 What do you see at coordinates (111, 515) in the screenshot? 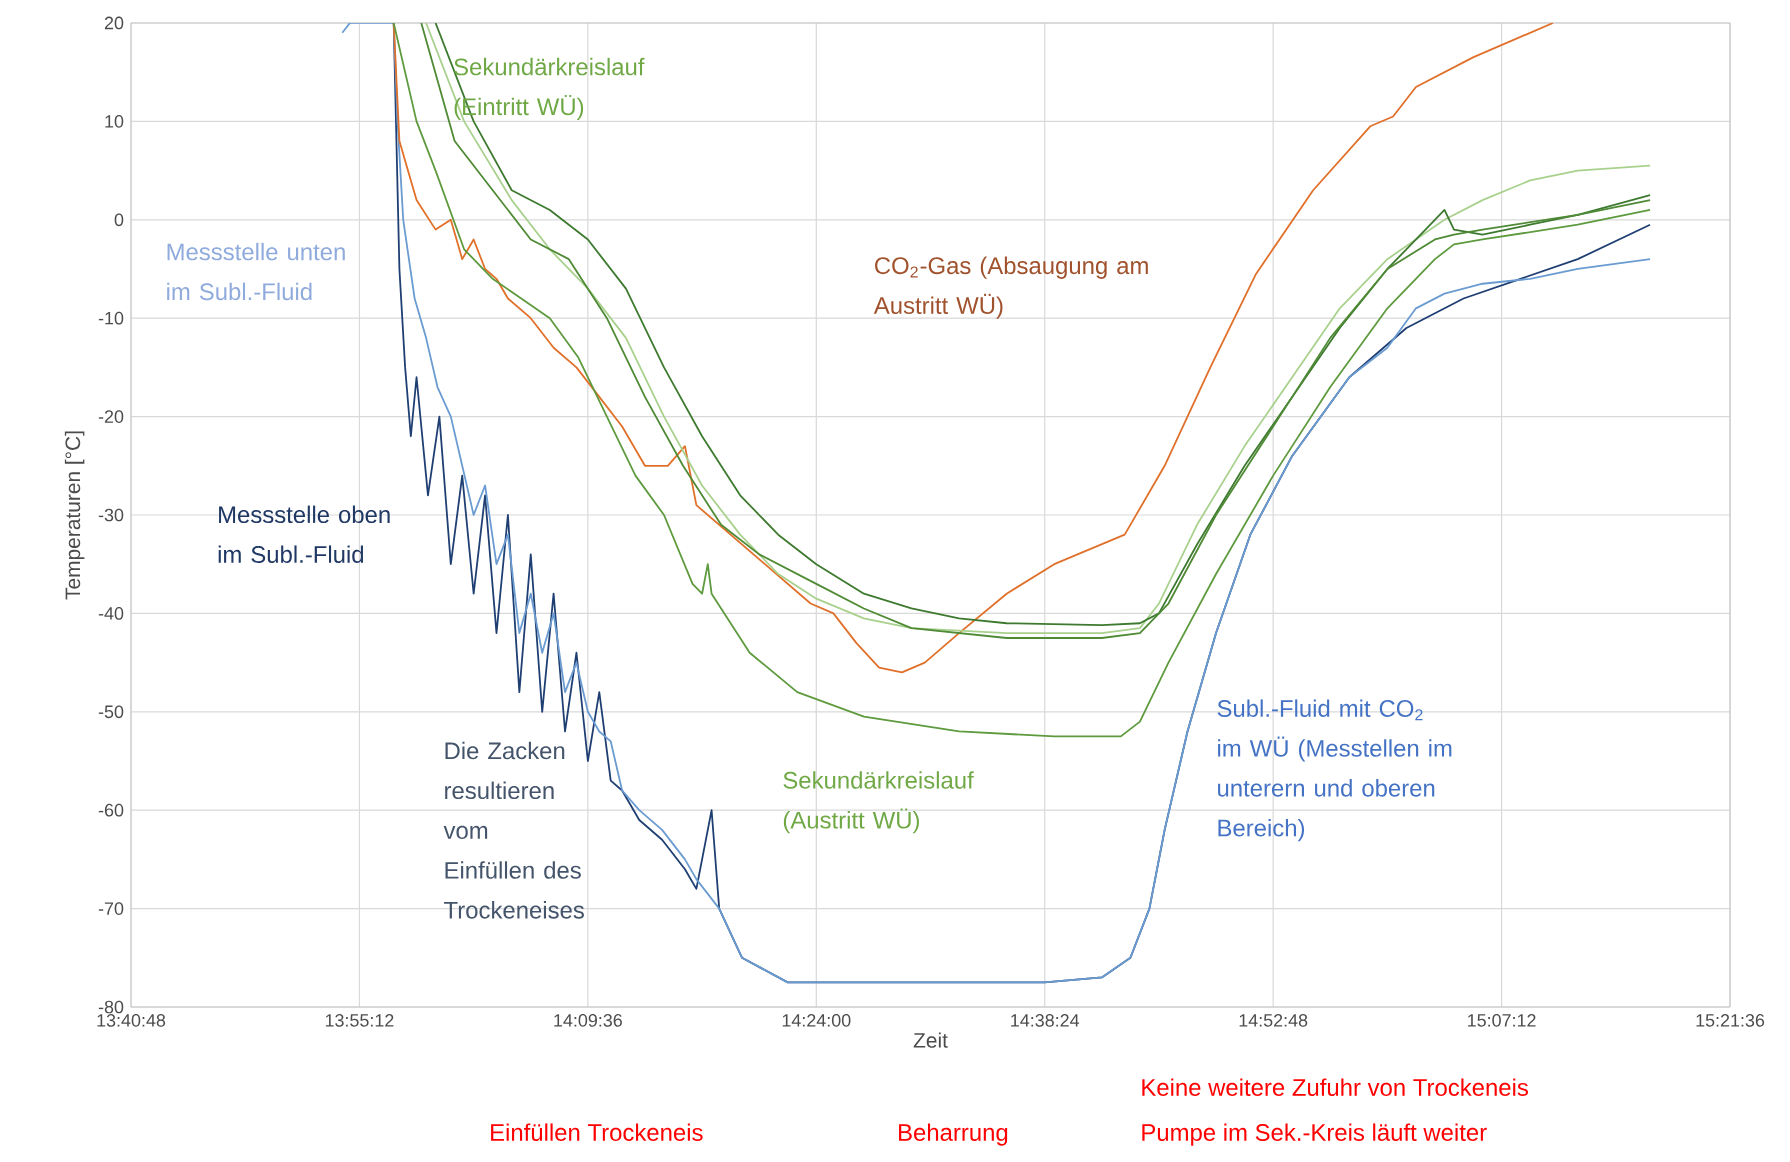
I see `y-tick-label: -30` at bounding box center [111, 515].